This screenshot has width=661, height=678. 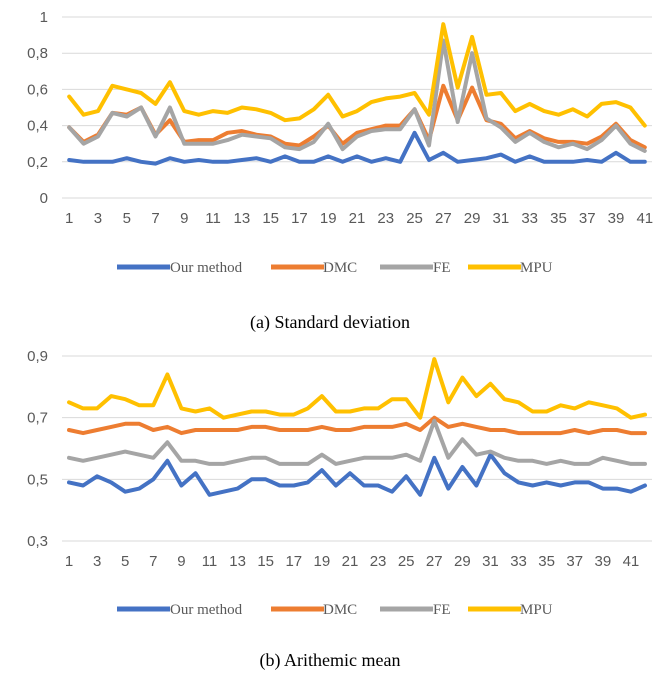 I want to click on y-tick-label: 0,7, so click(x=37, y=418).